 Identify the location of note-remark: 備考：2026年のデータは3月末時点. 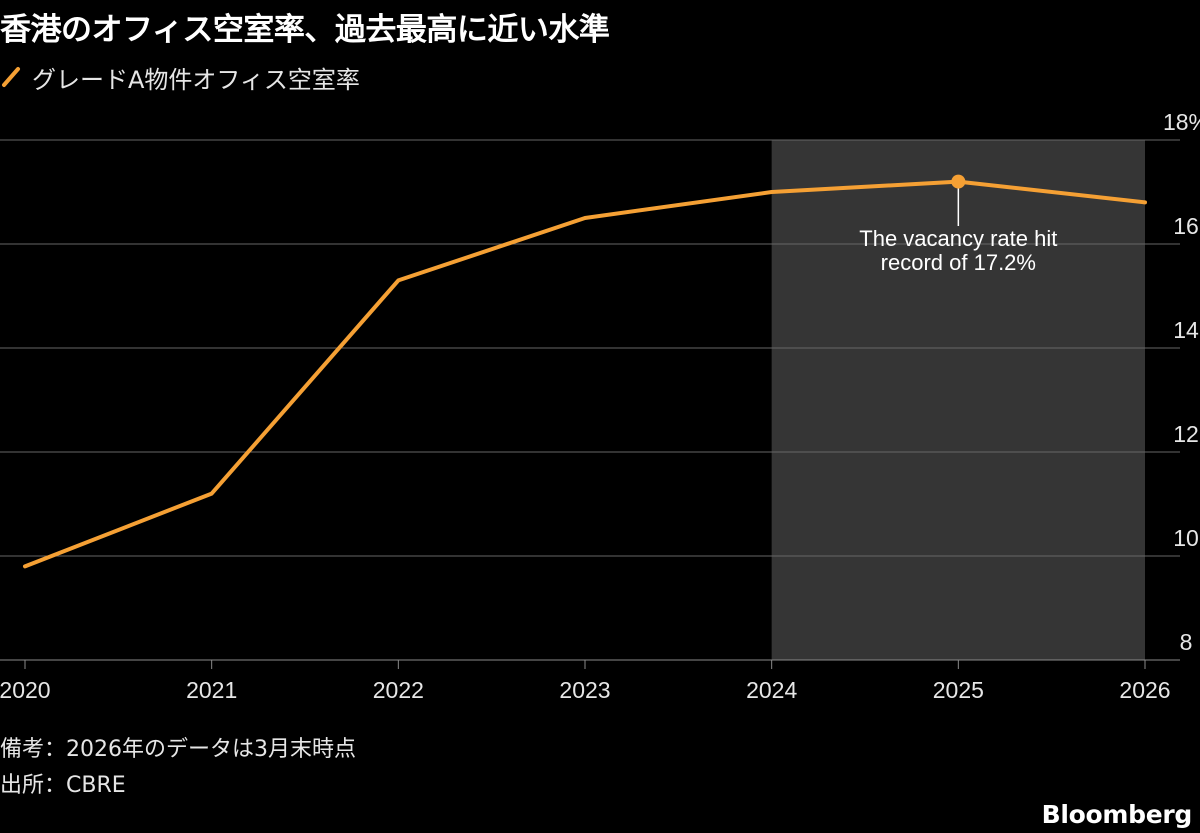
(178, 749).